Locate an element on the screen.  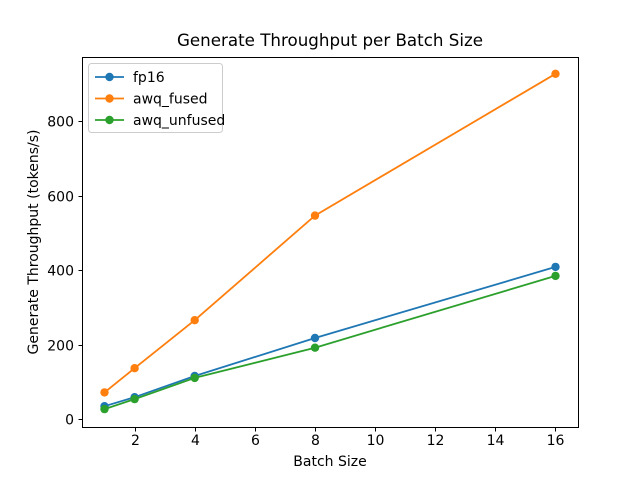
legend: fp16 awq_fused awq_unfused is located at coordinates (156, 98).